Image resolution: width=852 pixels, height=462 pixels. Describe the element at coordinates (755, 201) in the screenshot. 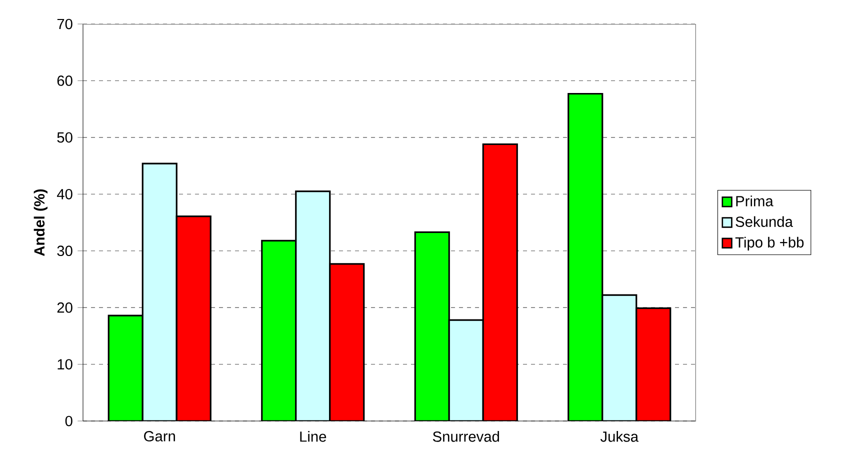

I see `legend-label: Prima` at that location.